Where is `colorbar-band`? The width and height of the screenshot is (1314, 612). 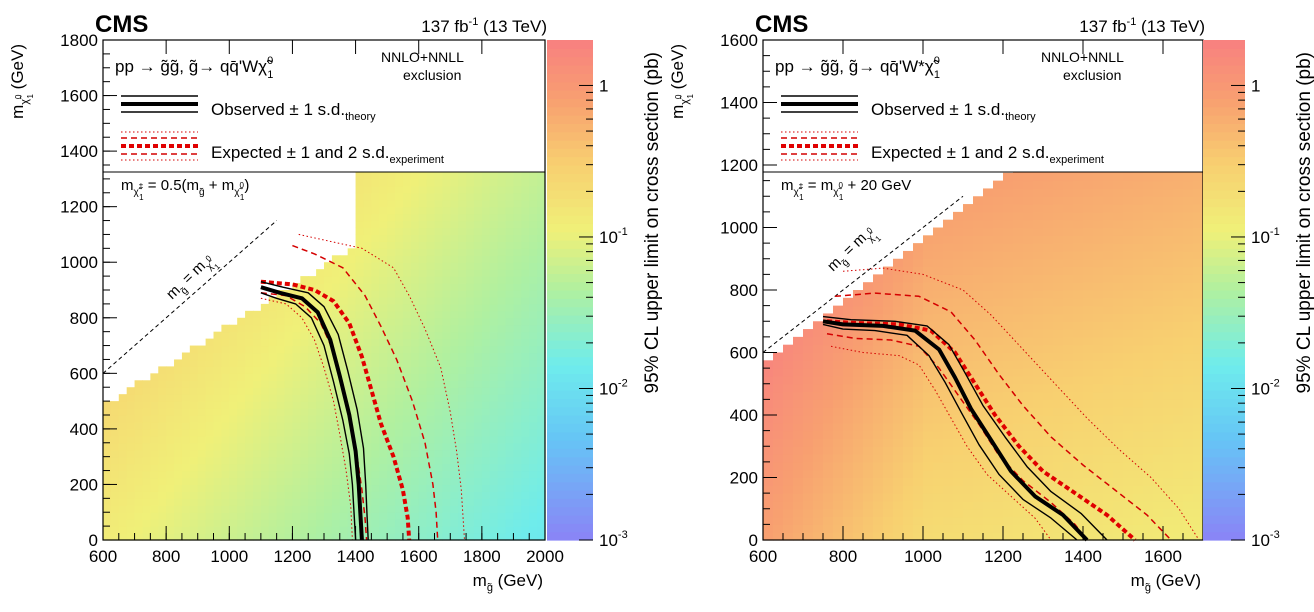
colorbar-band is located at coordinates (1224, 361).